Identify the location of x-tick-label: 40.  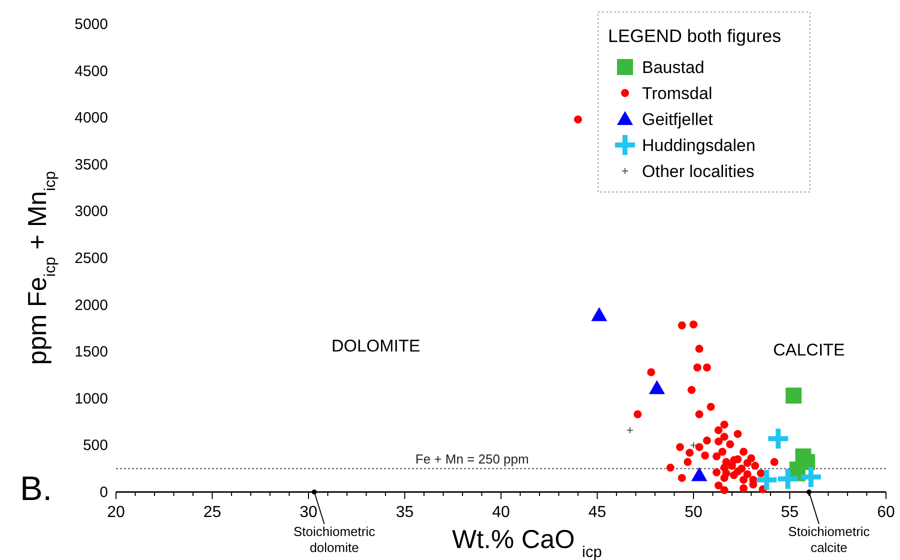
(501, 512).